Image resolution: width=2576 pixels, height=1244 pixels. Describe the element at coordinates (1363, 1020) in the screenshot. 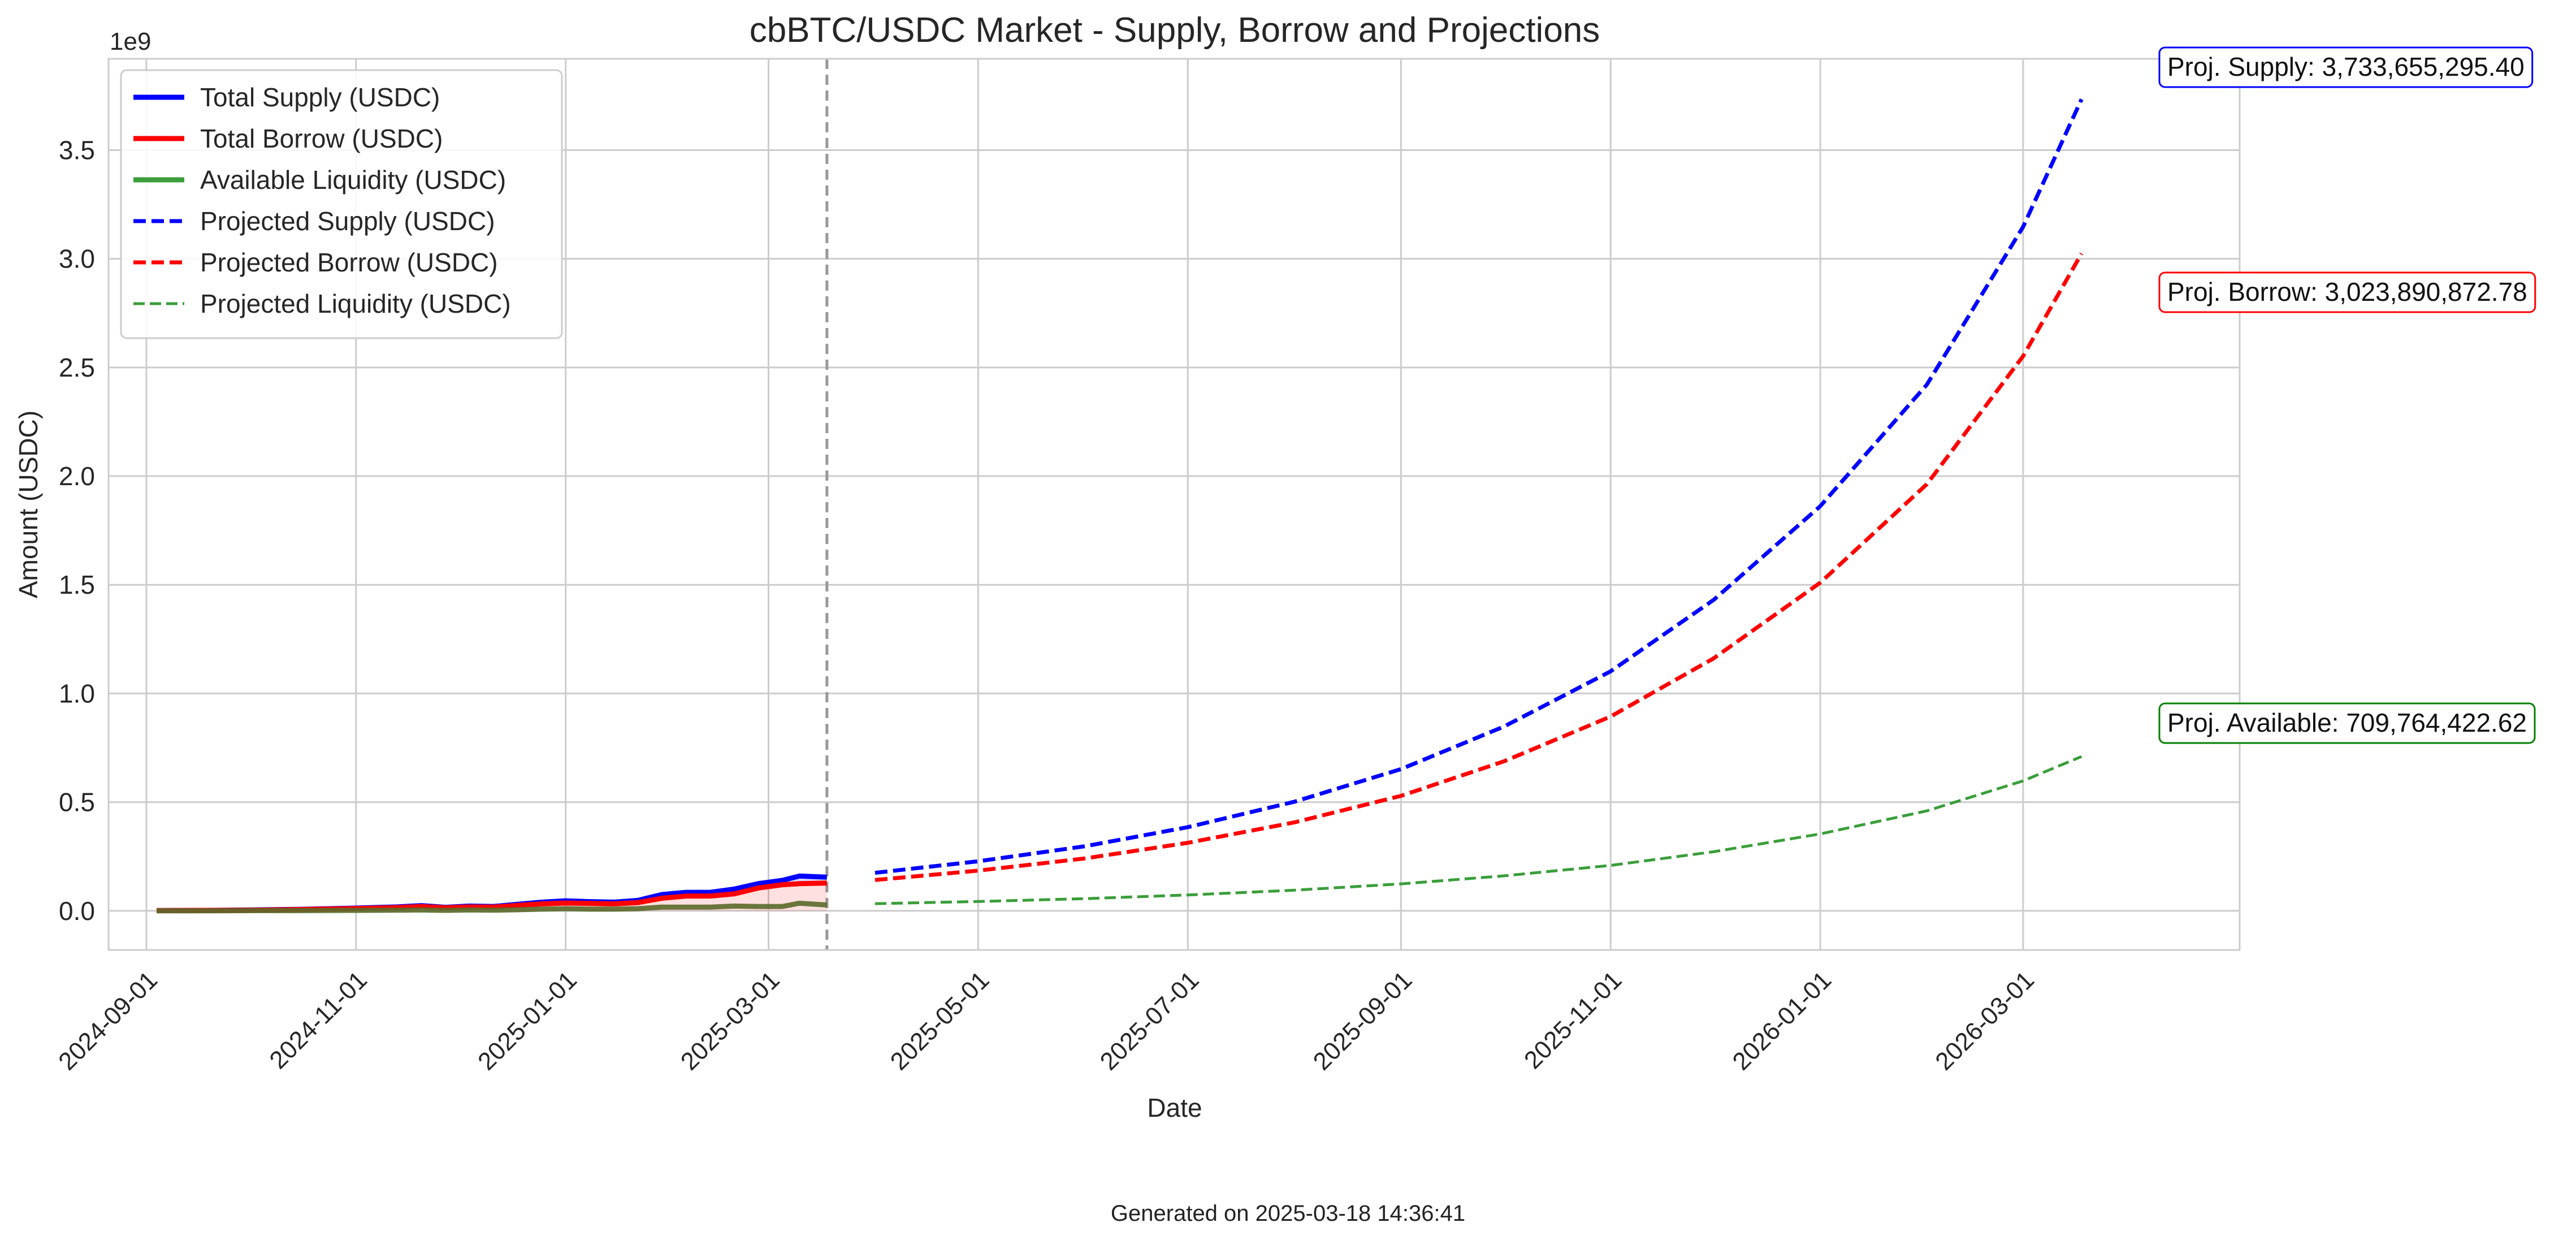

I see `x-tick-label: 2025-09-01` at that location.